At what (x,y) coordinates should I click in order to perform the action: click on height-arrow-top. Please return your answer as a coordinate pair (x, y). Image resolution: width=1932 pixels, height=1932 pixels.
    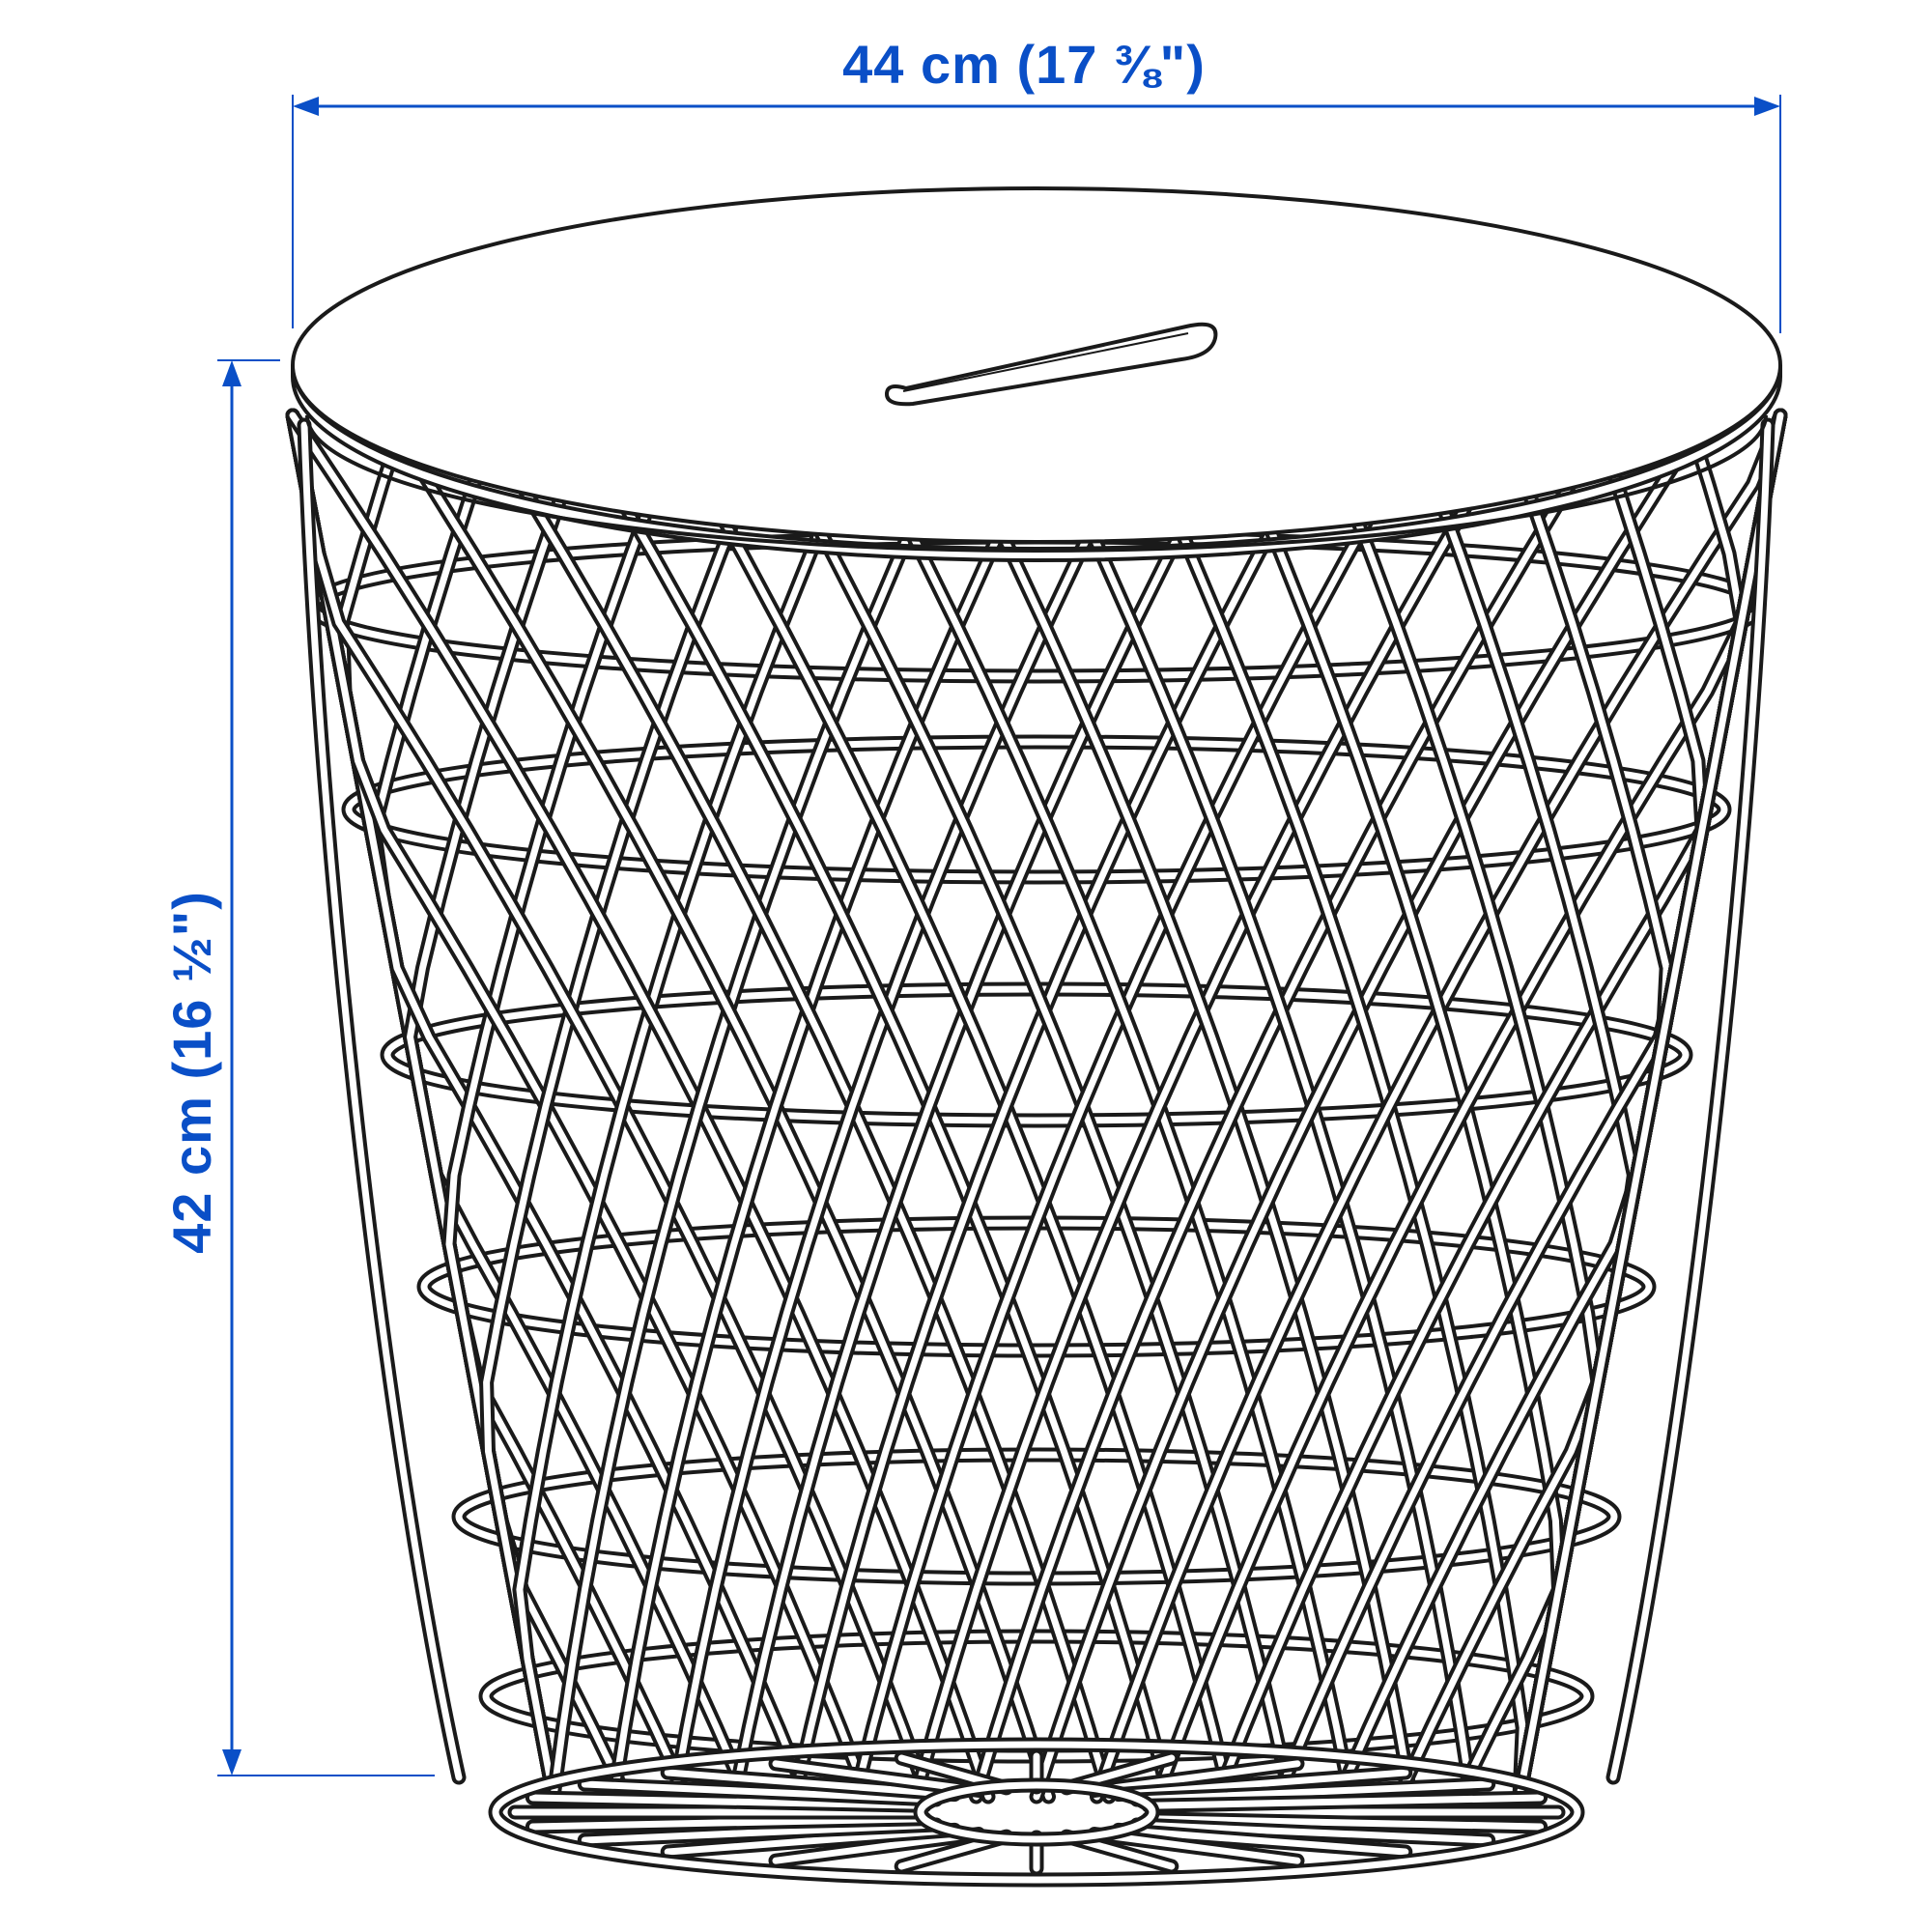
    Looking at the image, I should click on (232, 373).